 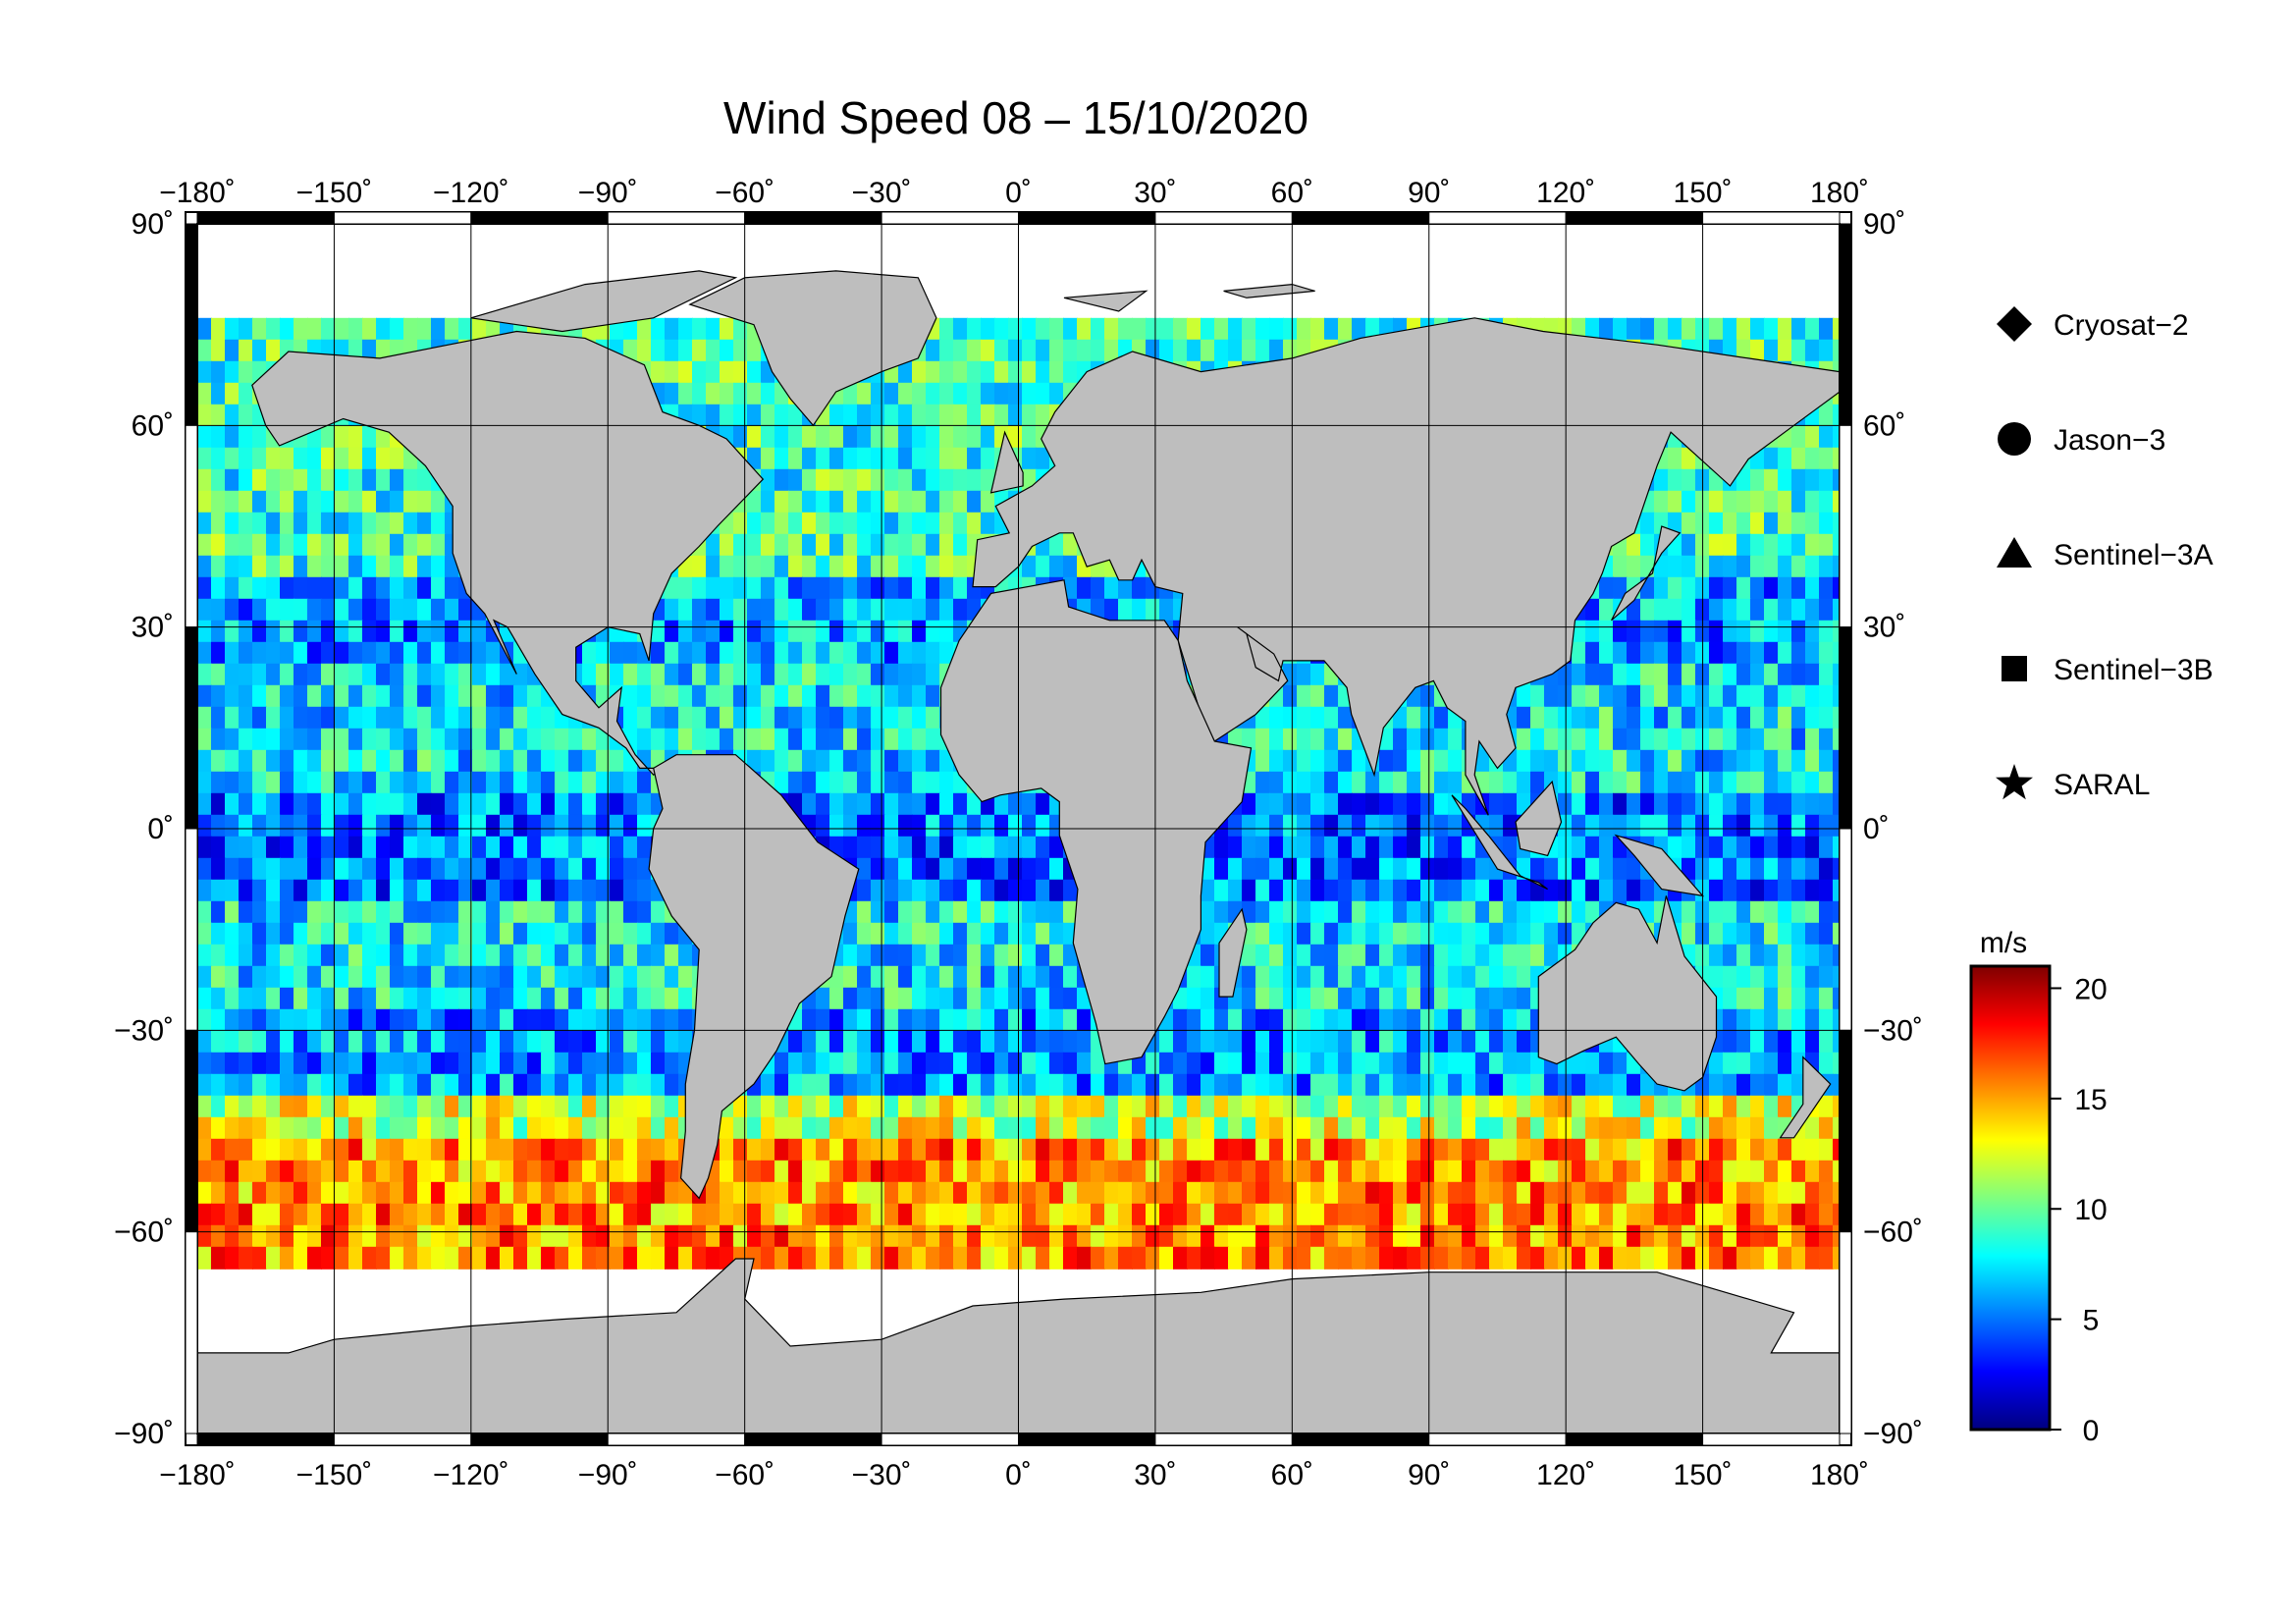 I want to click on legend-label: SARAL, so click(x=2102, y=785).